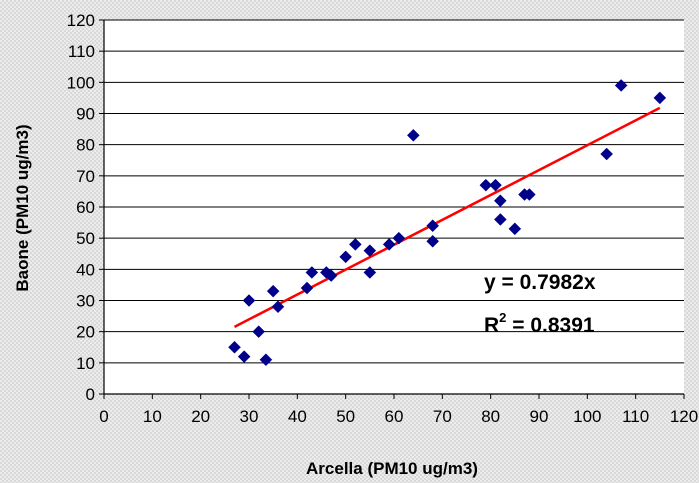 The height and width of the screenshot is (483, 699). I want to click on y-tick-labels: 0 10 20 30 40 50 60 70 80 90 100 110 120, so click(85, 207).